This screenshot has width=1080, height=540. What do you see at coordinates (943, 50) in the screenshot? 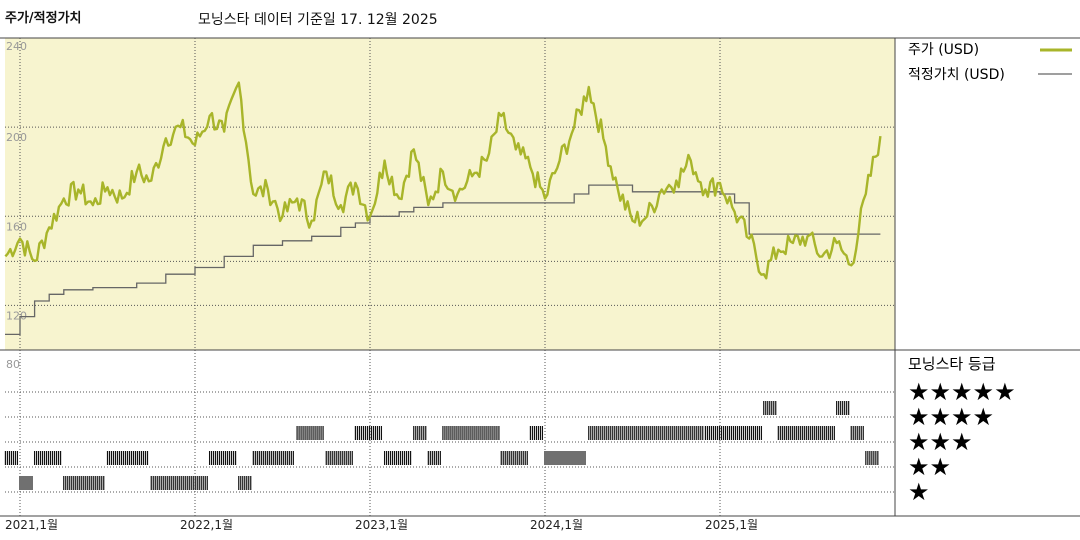
I see `legend-price-label: 주가 (USD)` at bounding box center [943, 50].